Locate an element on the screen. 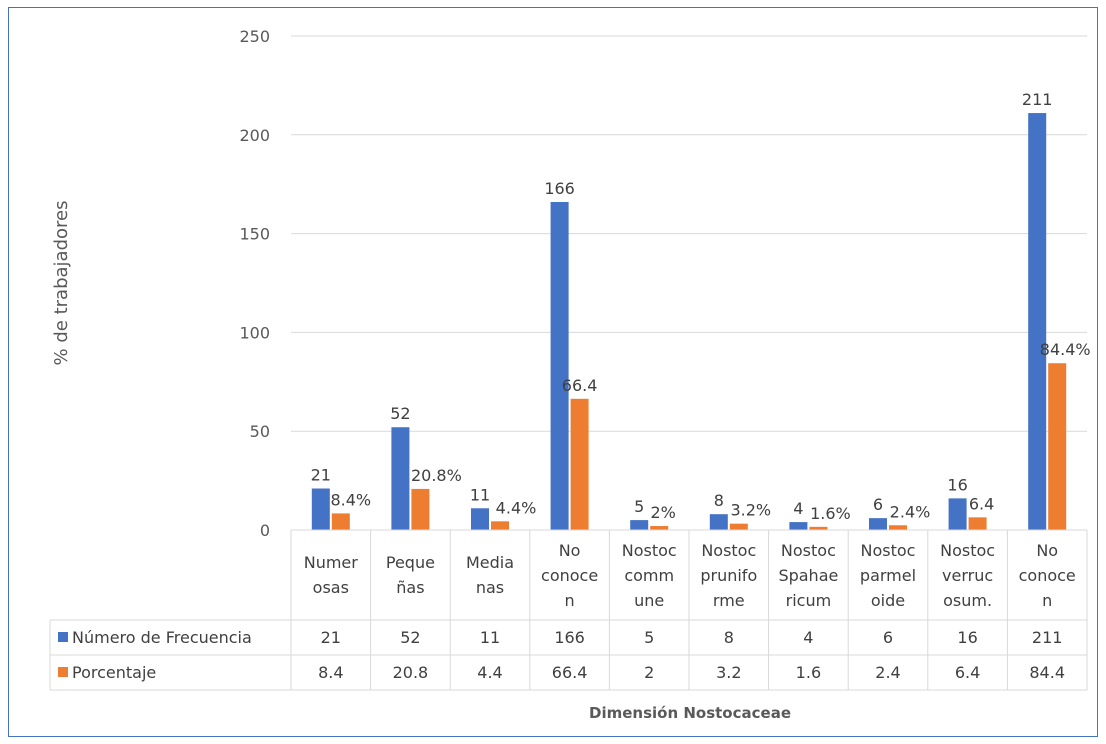 The image size is (1106, 744). y-axis-title: % de trabajadores is located at coordinates (61, 283).